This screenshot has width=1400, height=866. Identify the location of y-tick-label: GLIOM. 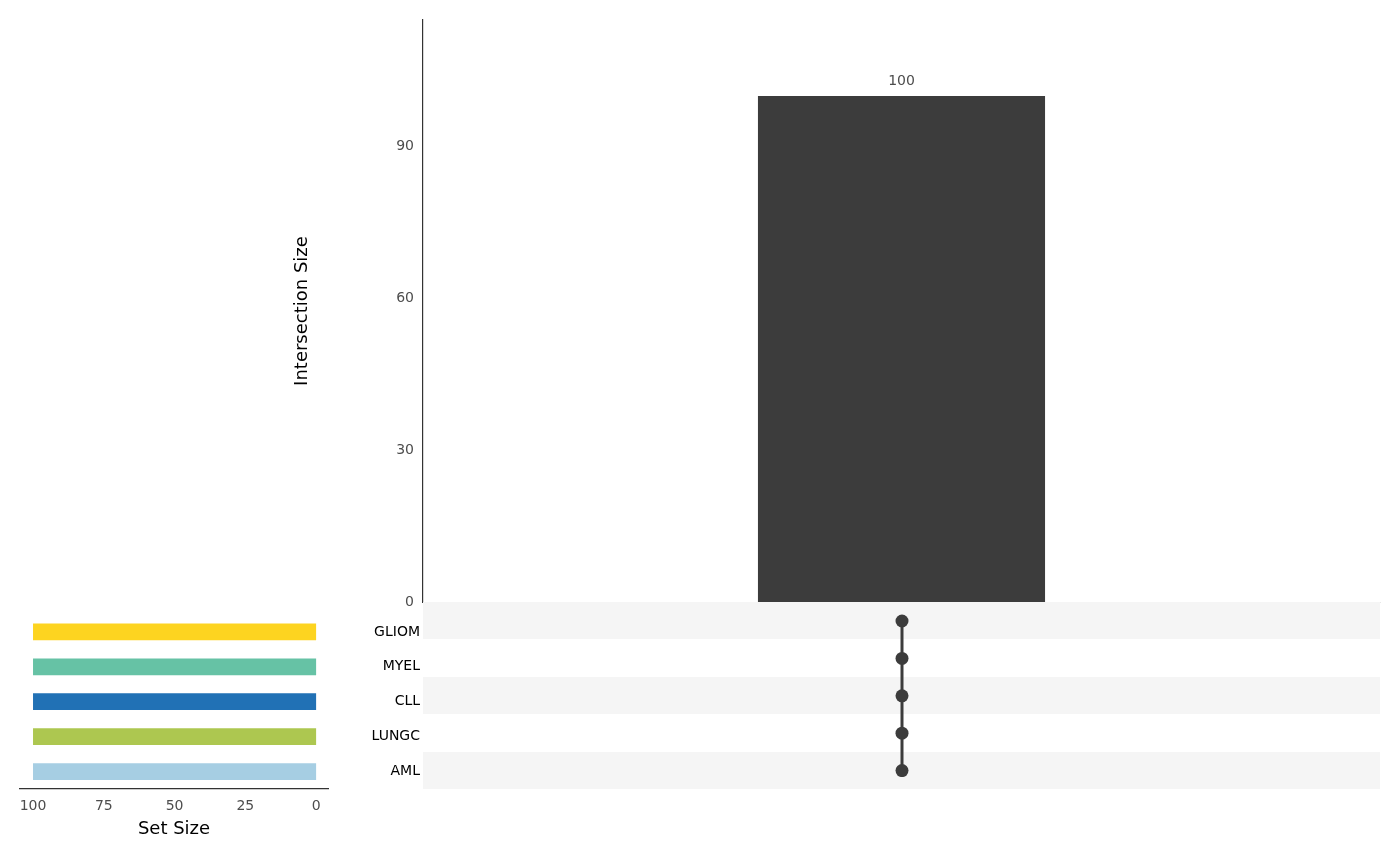
(397, 630).